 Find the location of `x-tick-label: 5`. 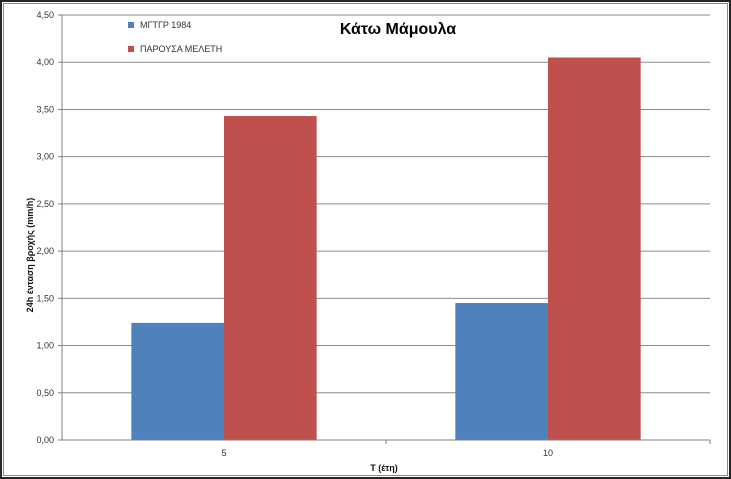

x-tick-label: 5 is located at coordinates (223, 453).